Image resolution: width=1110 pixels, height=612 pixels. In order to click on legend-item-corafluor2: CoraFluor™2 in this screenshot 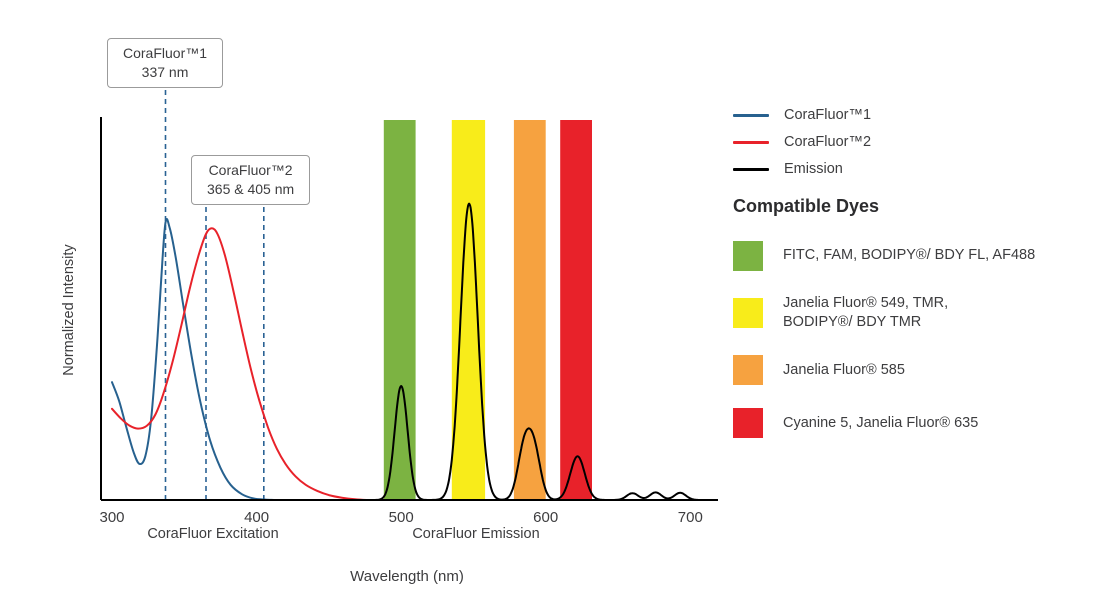, I will do `click(802, 142)`.